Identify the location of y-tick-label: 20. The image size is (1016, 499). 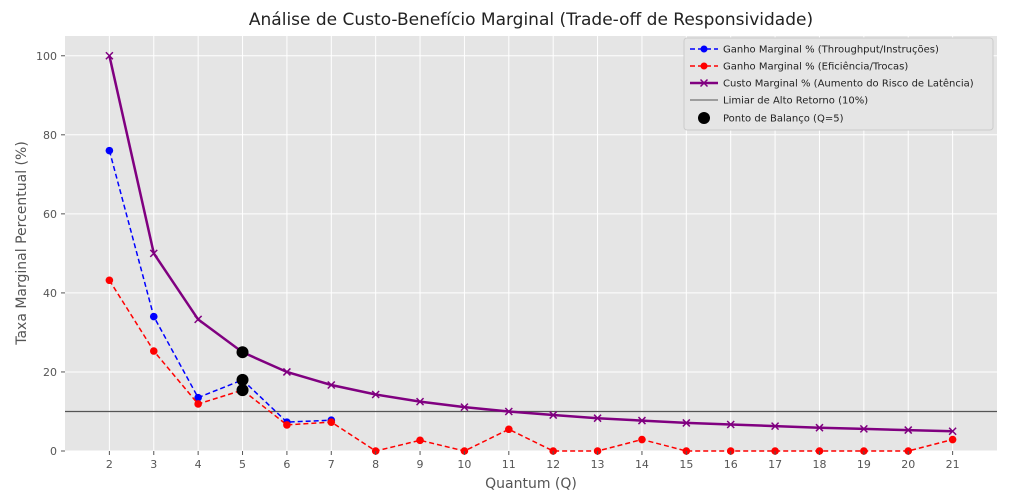
(50, 372).